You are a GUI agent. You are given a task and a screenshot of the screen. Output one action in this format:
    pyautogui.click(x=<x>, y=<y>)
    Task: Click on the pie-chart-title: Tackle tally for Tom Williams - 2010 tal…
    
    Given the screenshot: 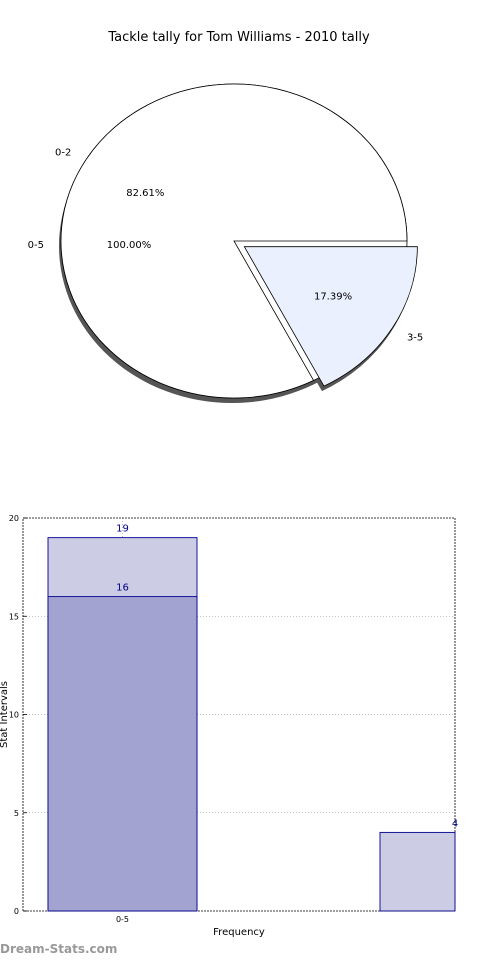 What is the action you would take?
    pyautogui.click(x=239, y=37)
    